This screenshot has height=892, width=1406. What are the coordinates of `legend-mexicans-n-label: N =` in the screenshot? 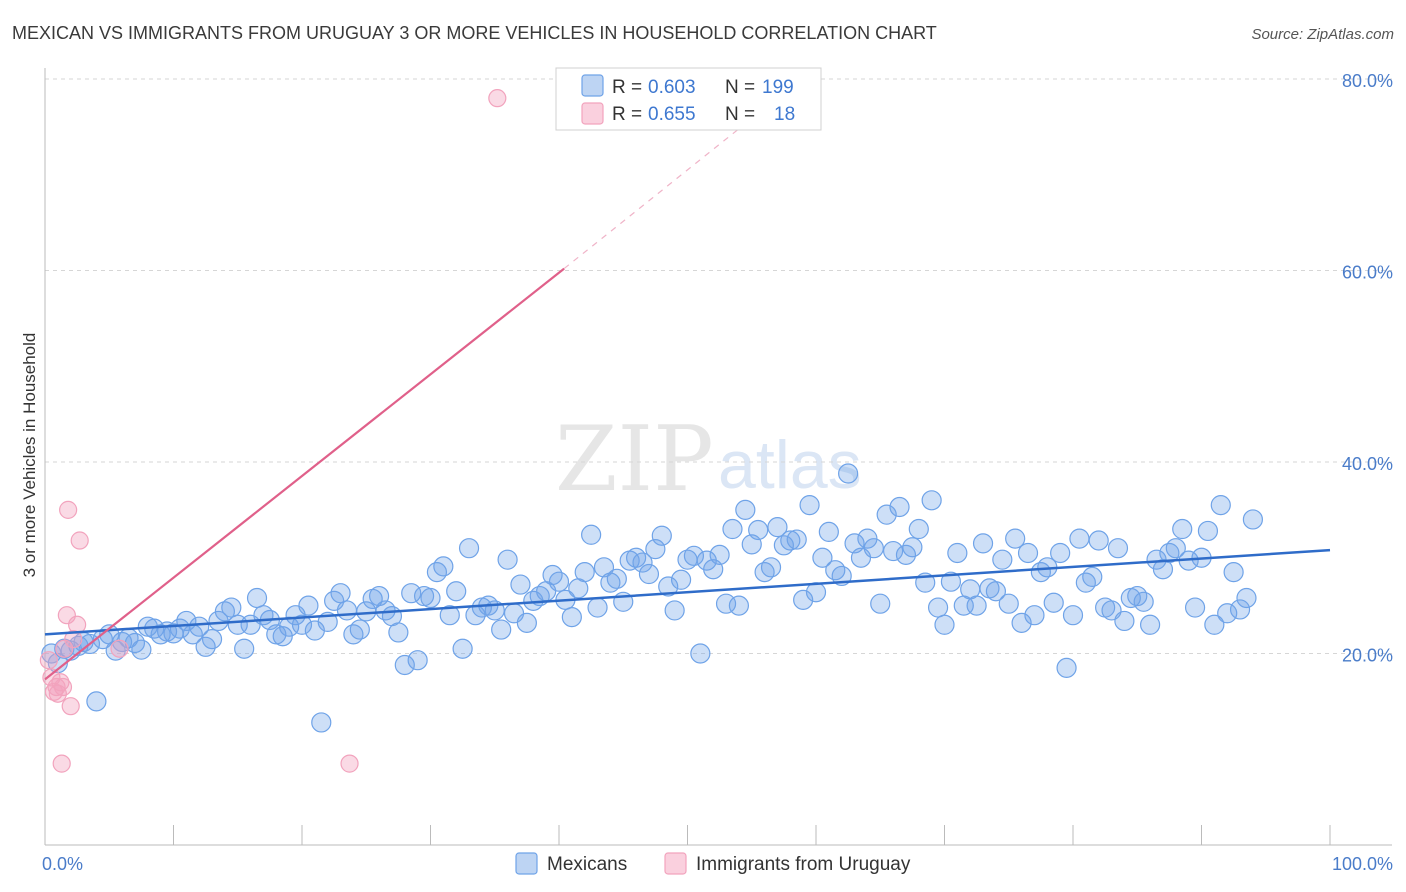 It's located at (740, 87).